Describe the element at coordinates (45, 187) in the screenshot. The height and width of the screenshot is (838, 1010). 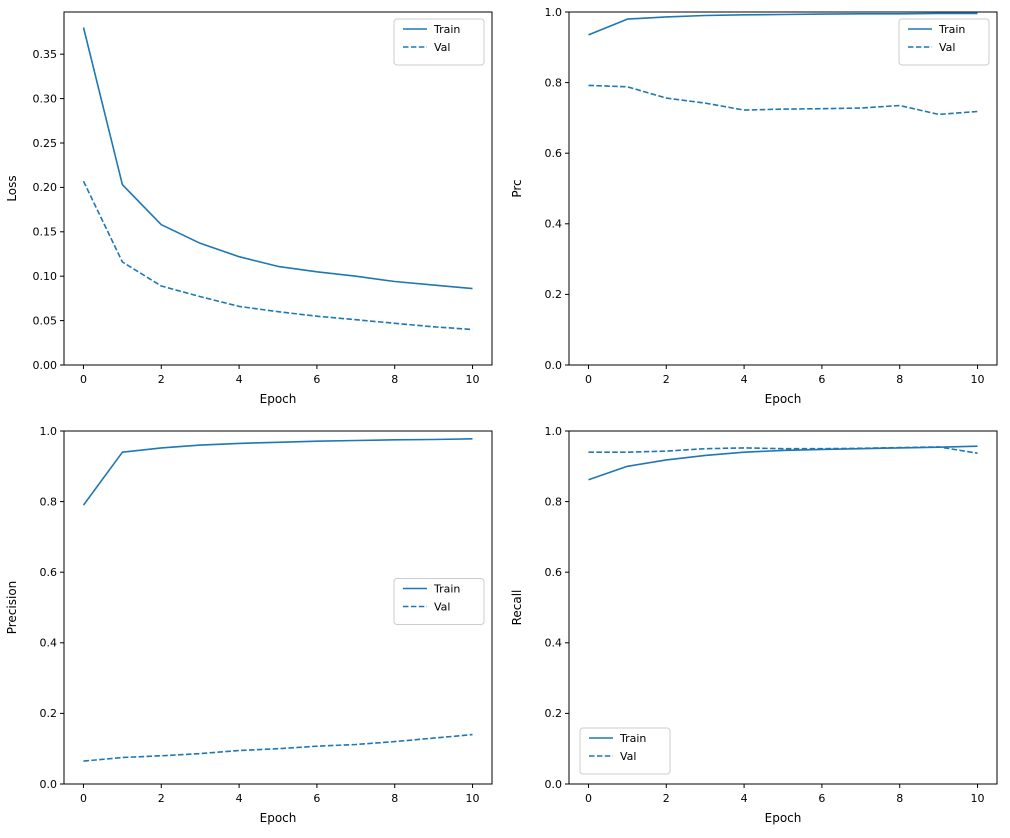
I see `y-tick-label: 0.20` at that location.